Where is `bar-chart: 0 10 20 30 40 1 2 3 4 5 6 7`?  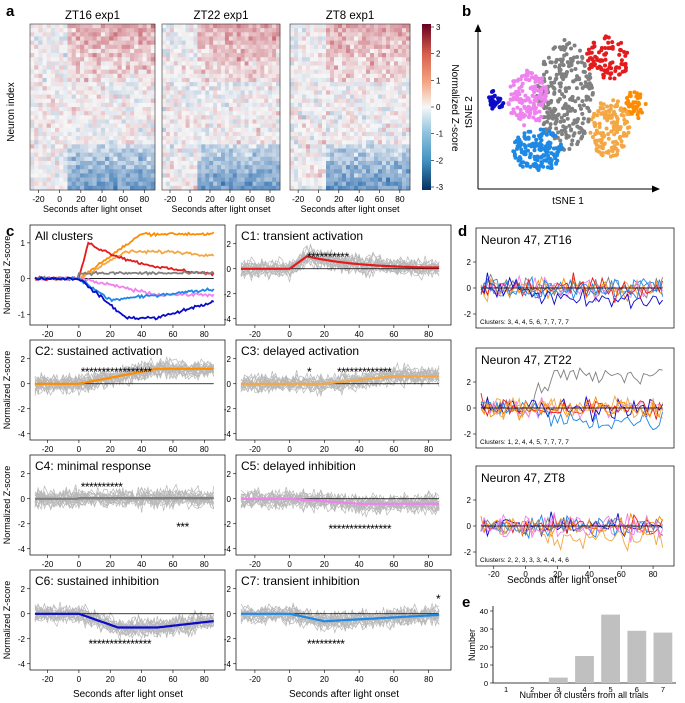
bar-chart: 0 10 20 30 40 1 2 3 4 5 6 7 is located at coordinates (576, 650).